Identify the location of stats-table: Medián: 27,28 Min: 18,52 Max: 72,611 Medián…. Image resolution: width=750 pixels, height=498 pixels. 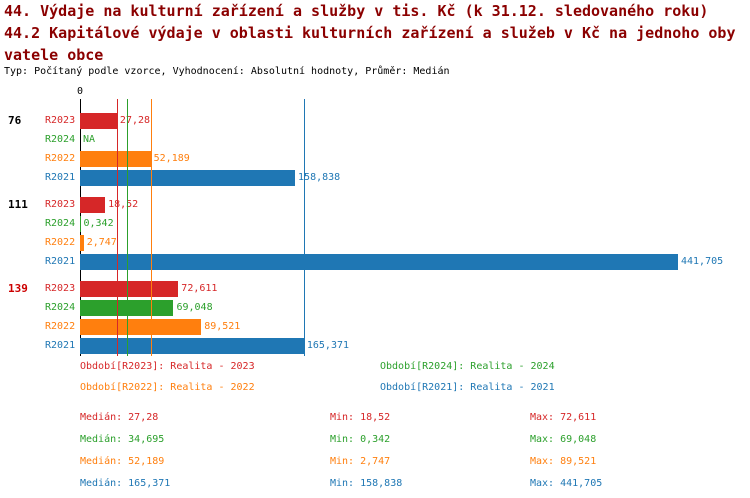
(341, 450).